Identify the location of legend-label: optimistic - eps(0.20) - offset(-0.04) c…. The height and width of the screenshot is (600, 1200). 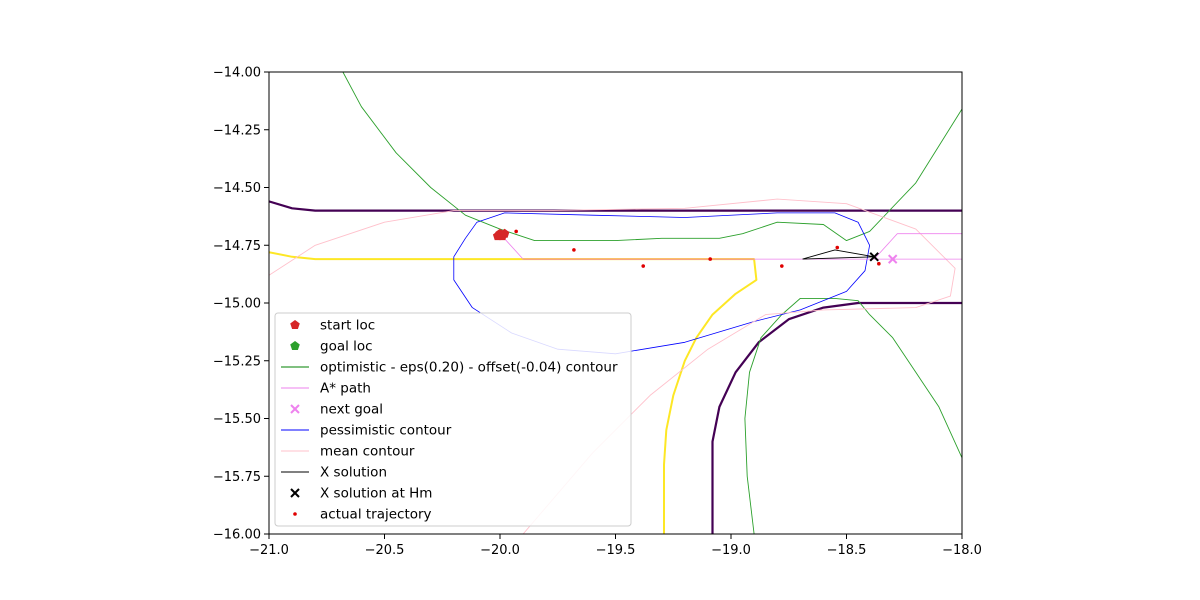
(469, 368).